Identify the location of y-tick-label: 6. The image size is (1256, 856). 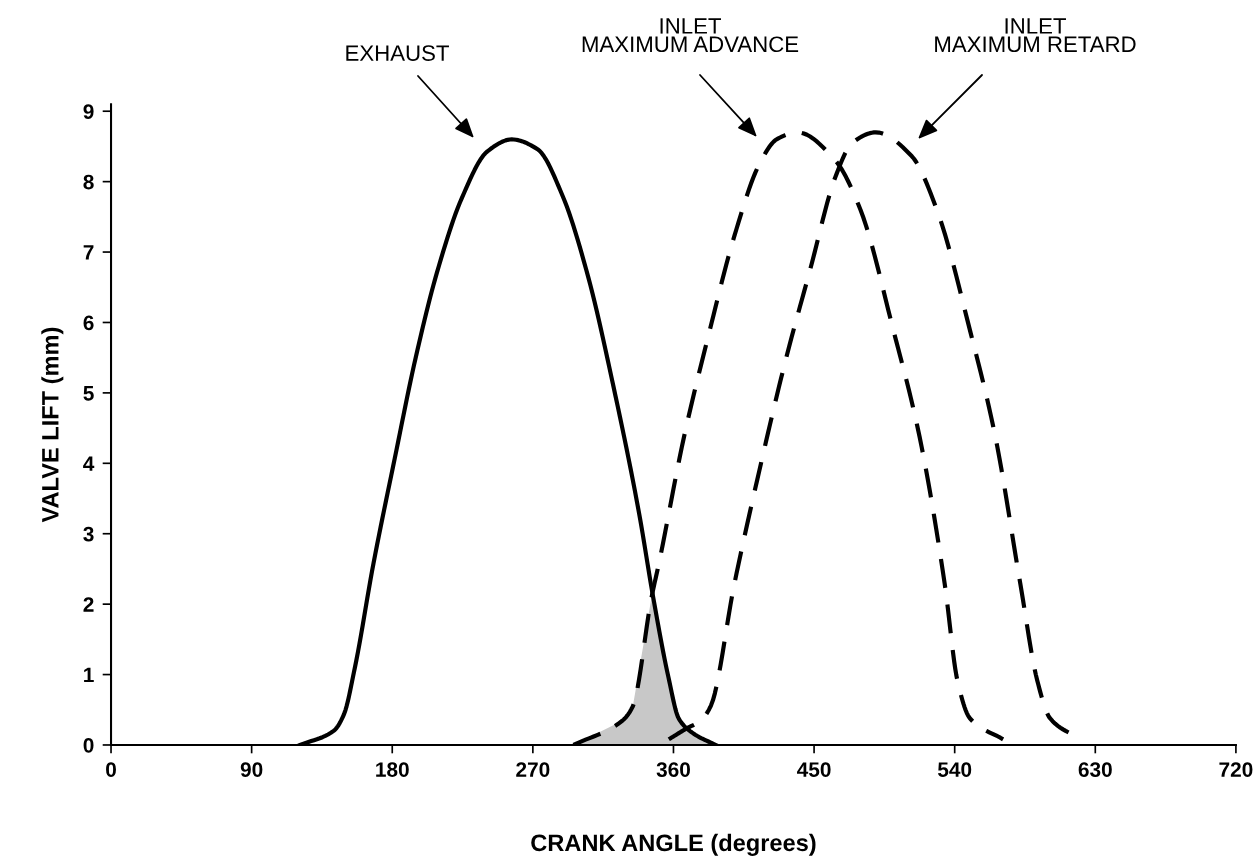
(88, 323).